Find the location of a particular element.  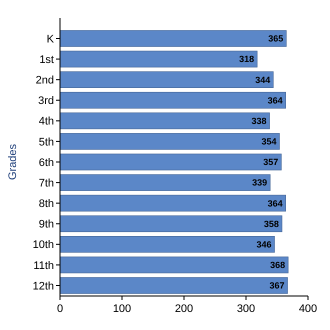

y-tick-label: 8th is located at coordinates (46, 204).